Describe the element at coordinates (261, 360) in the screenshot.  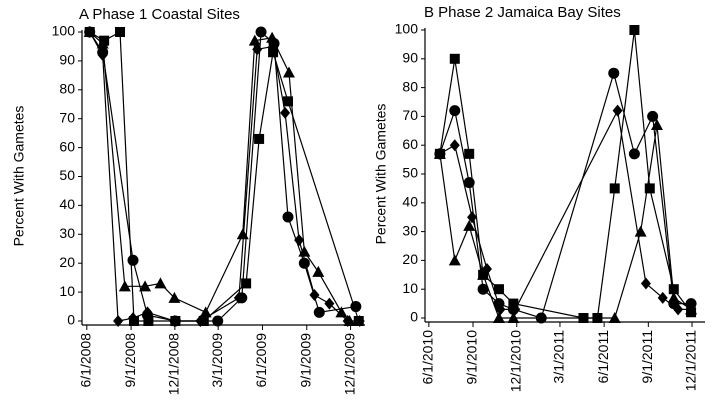
I see `x-tick-label: 6/1/2009` at that location.